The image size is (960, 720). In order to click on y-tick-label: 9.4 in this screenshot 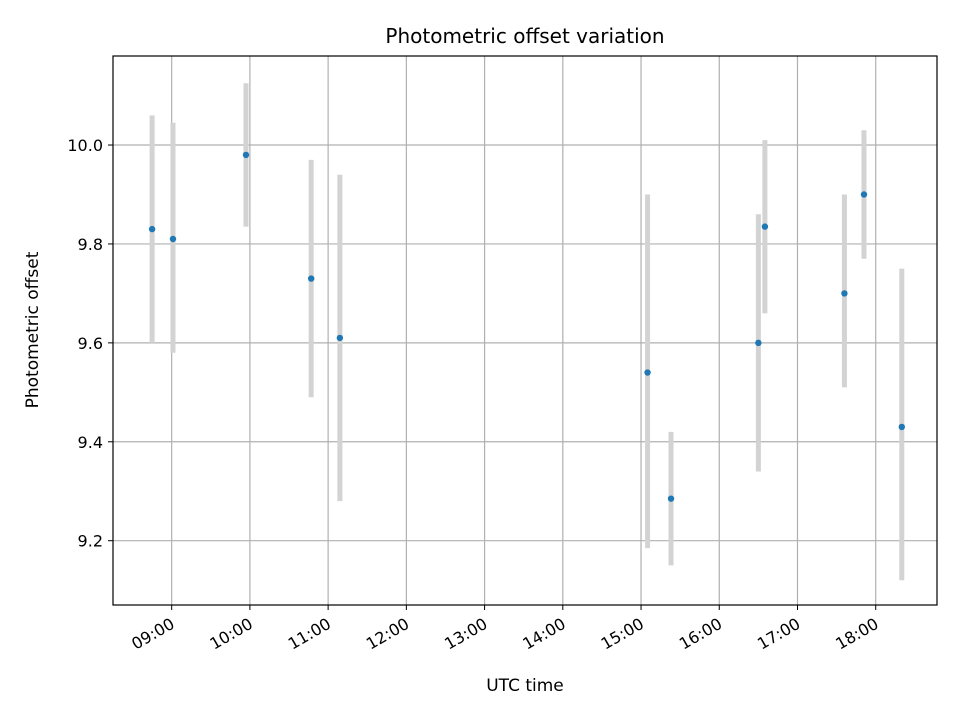, I will do `click(90, 442)`.